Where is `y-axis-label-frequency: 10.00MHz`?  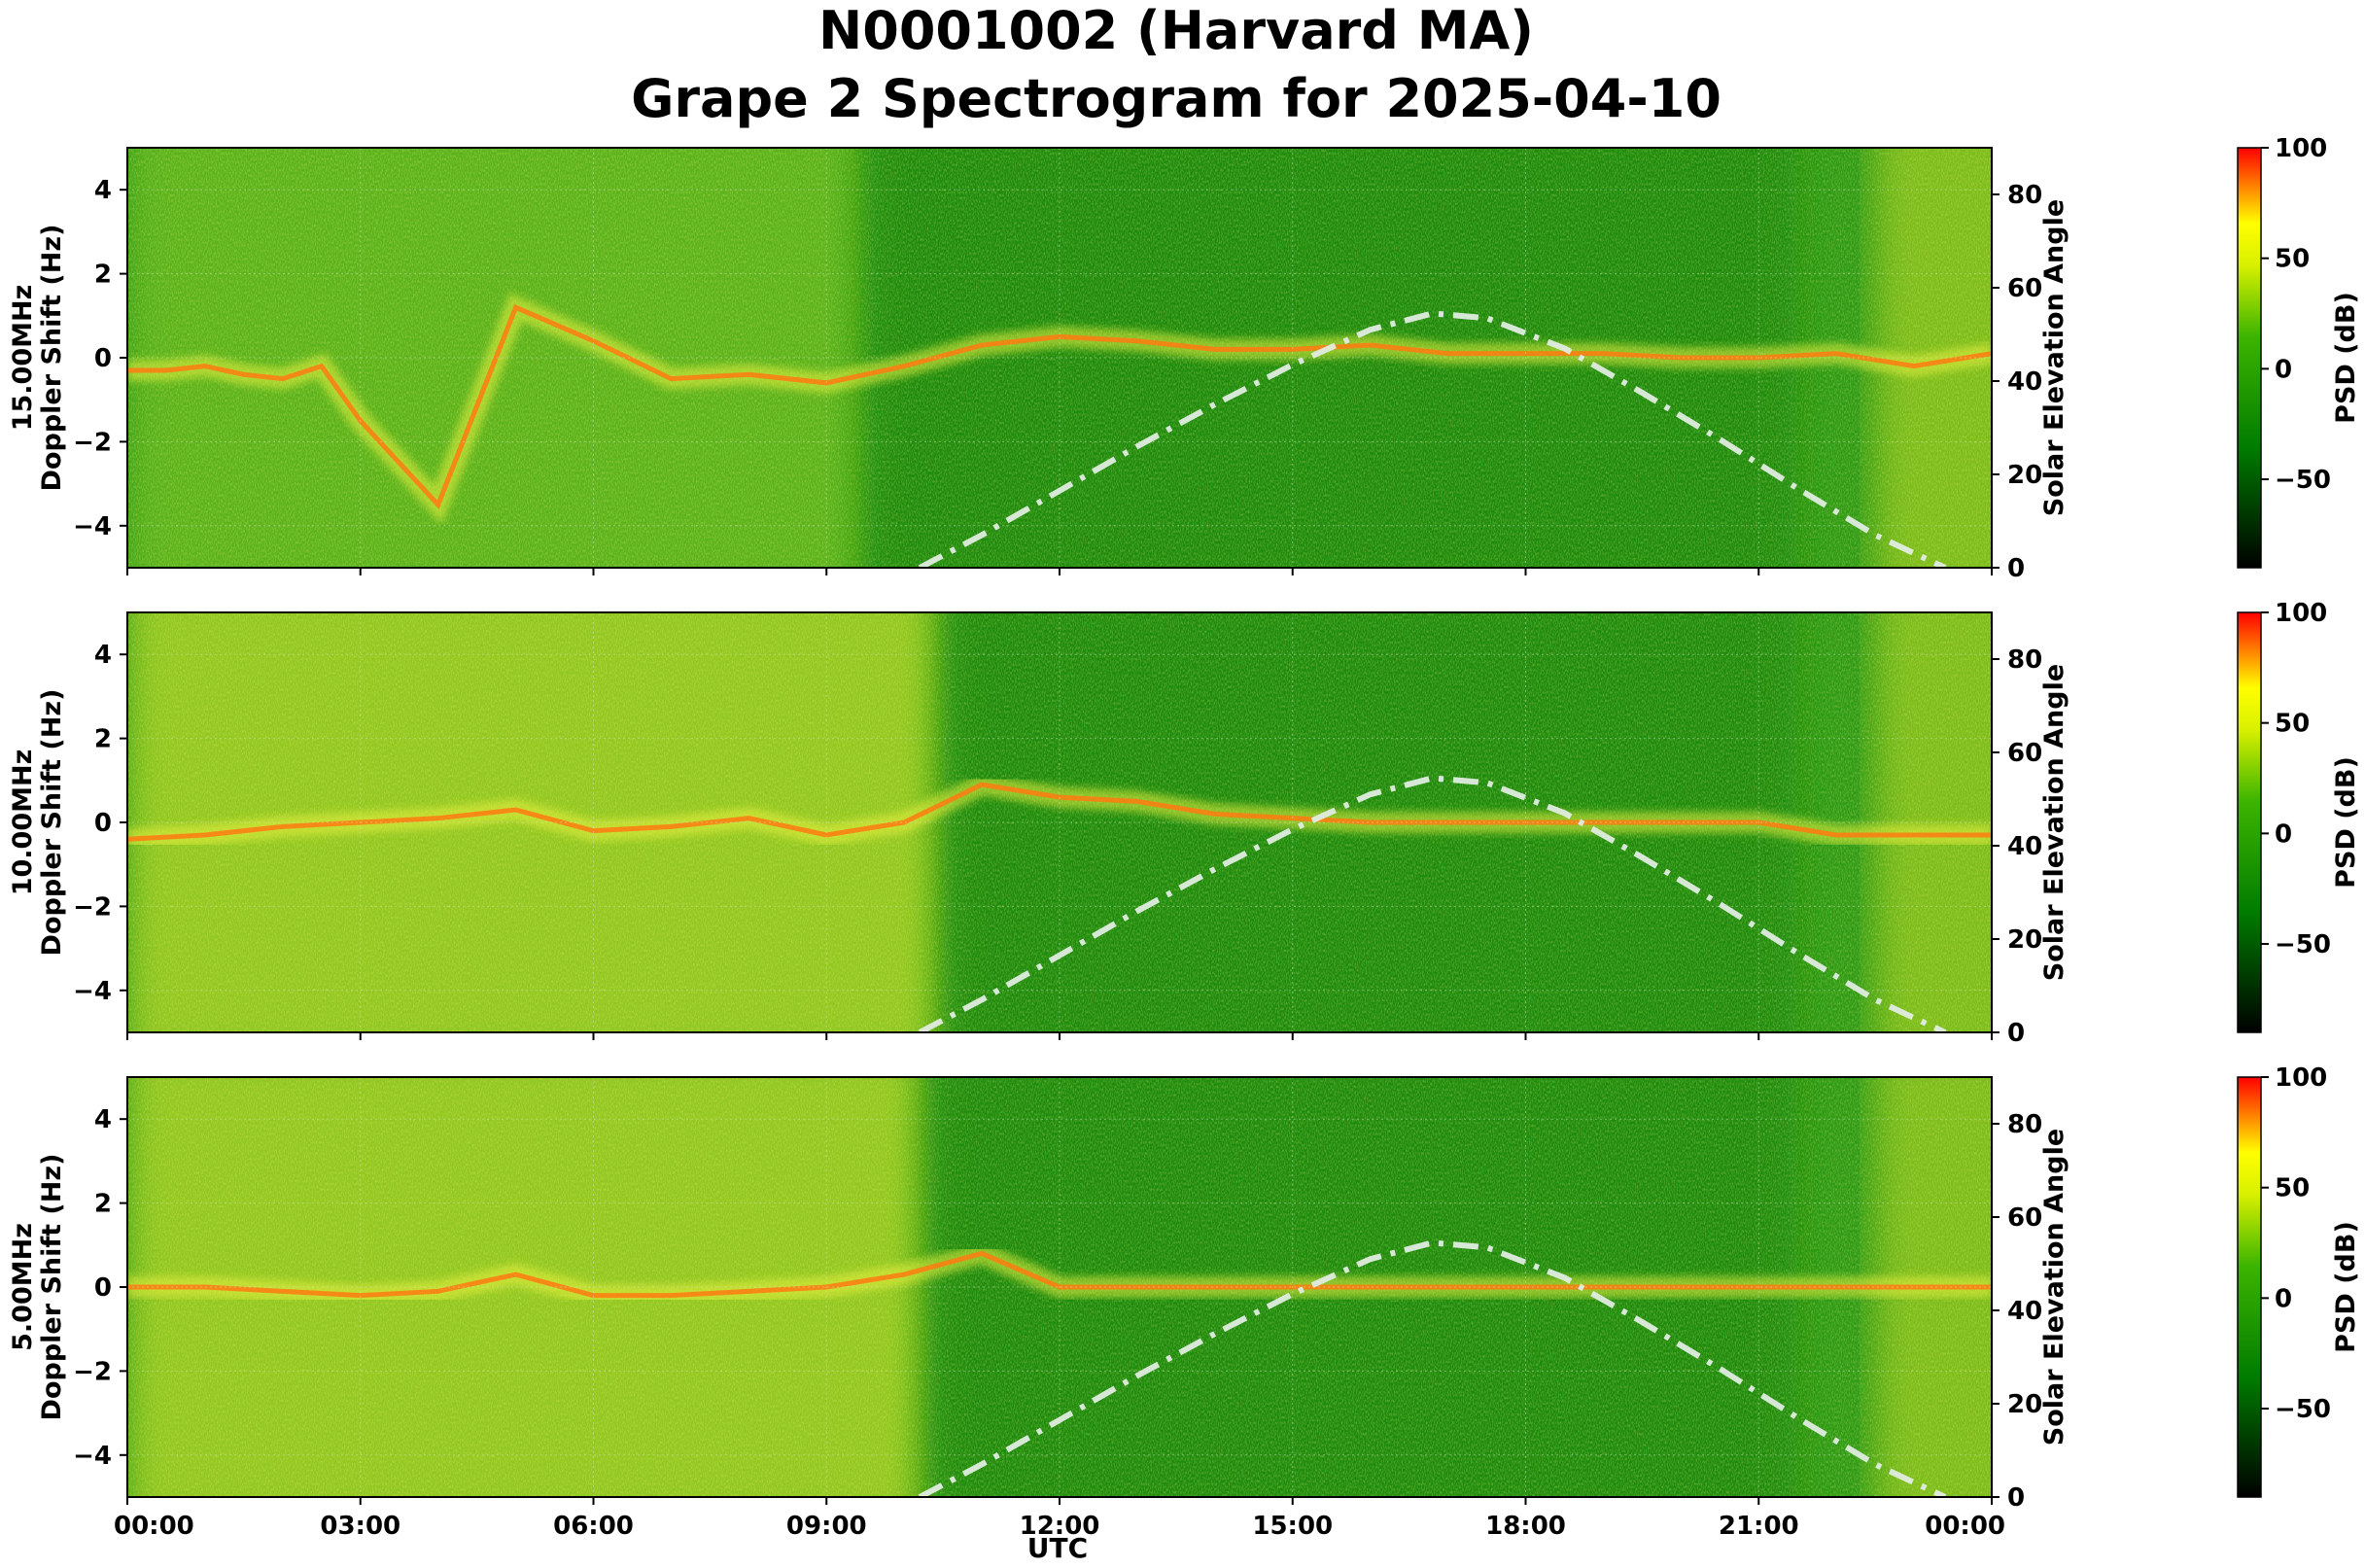
y-axis-label-frequency: 10.00MHz is located at coordinates (23, 822).